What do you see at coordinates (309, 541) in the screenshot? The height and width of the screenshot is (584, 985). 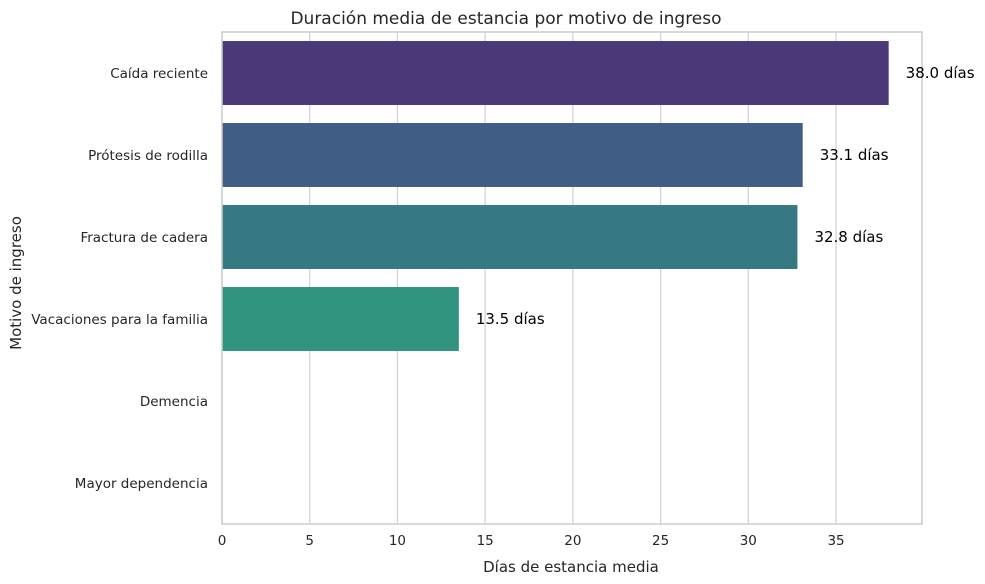 I see `x-tick-label: 5` at bounding box center [309, 541].